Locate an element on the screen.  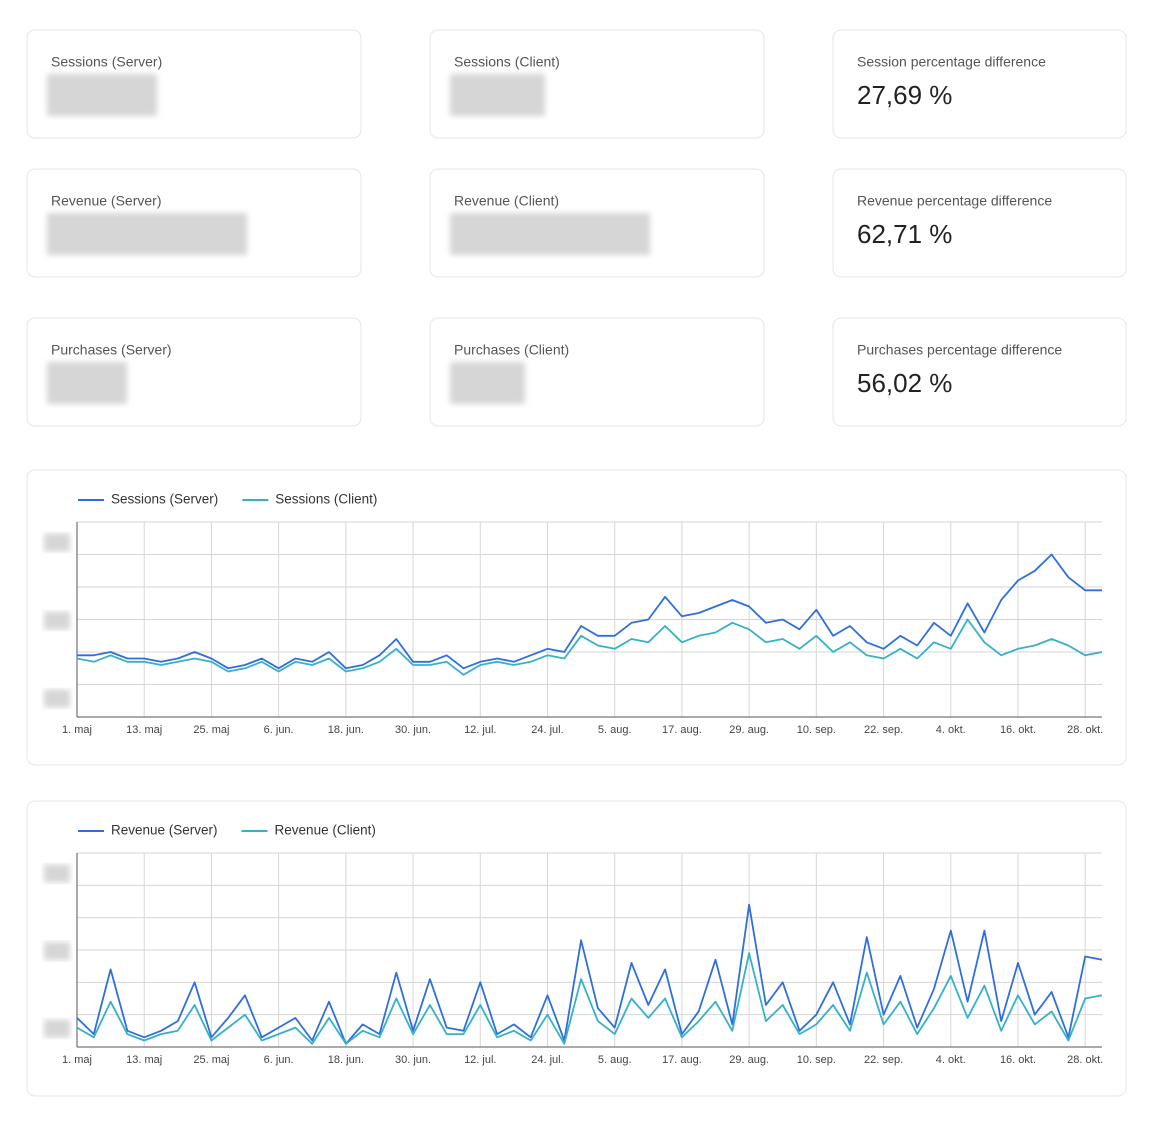
legend-label: Sessions (Server) is located at coordinates (164, 499).